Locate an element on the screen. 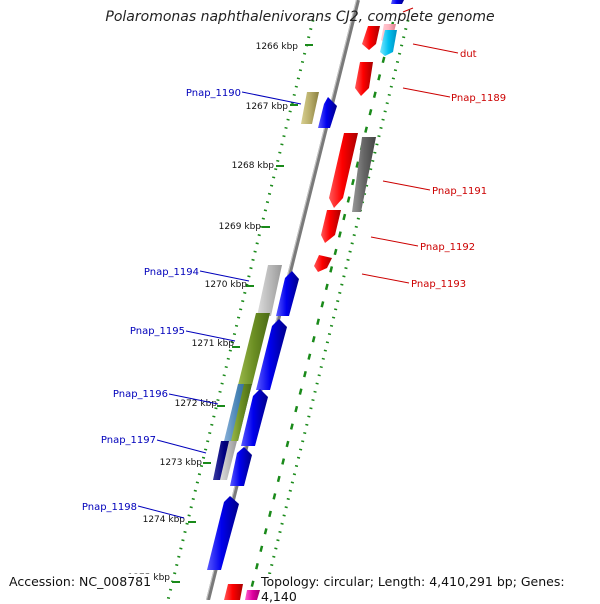 This screenshot has width=600, height=604. gene-dut is located at coordinates (371, 38).